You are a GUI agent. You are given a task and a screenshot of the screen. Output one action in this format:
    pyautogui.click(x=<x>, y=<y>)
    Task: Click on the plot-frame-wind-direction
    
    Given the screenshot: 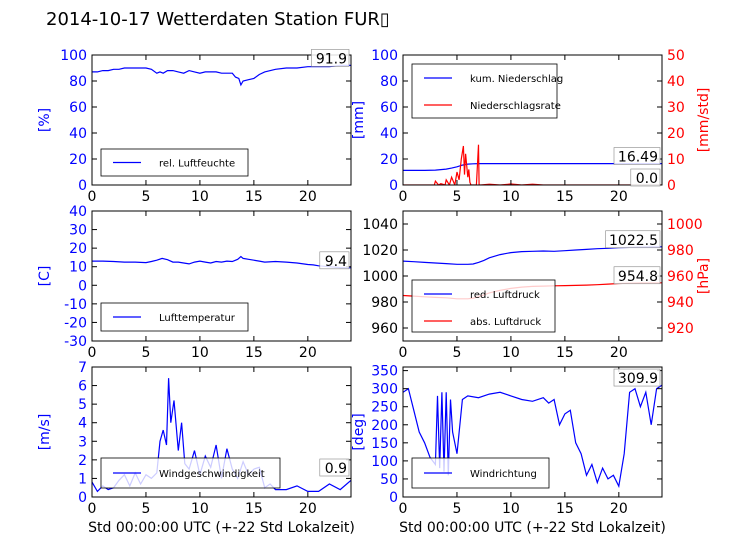 What is the action you would take?
    pyautogui.click(x=532, y=432)
    